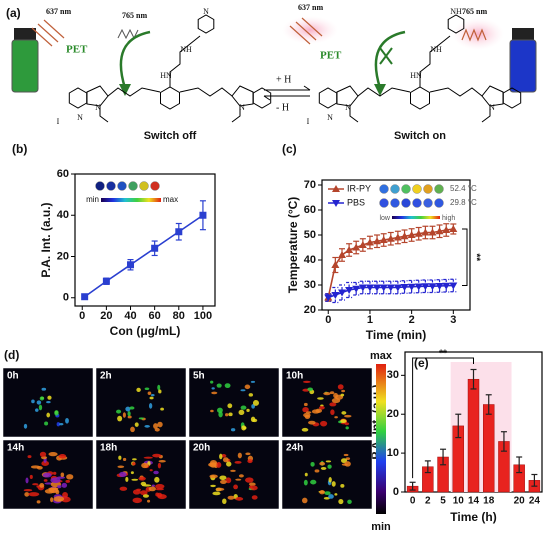 The image size is (550, 539). I want to click on molecule, so click(420, 68).